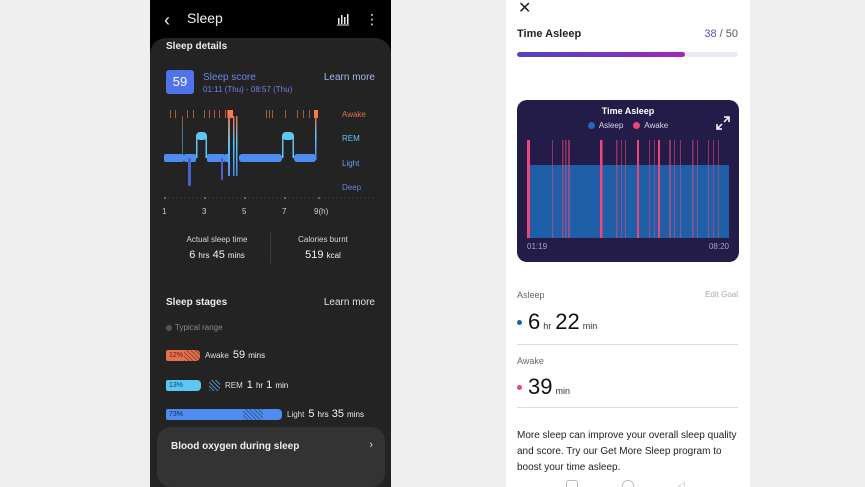 Image resolution: width=865 pixels, height=487 pixels. Describe the element at coordinates (349, 77) in the screenshot. I see `learn-more-link: Learn more` at that location.